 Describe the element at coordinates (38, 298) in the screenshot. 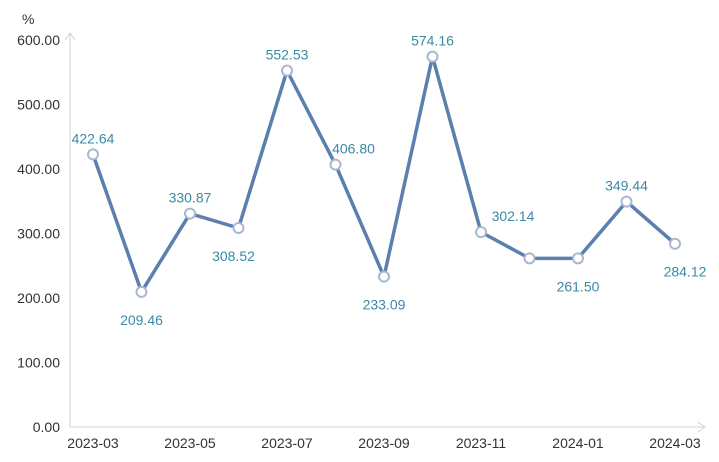

I see `y-tick-label: 200.00` at that location.